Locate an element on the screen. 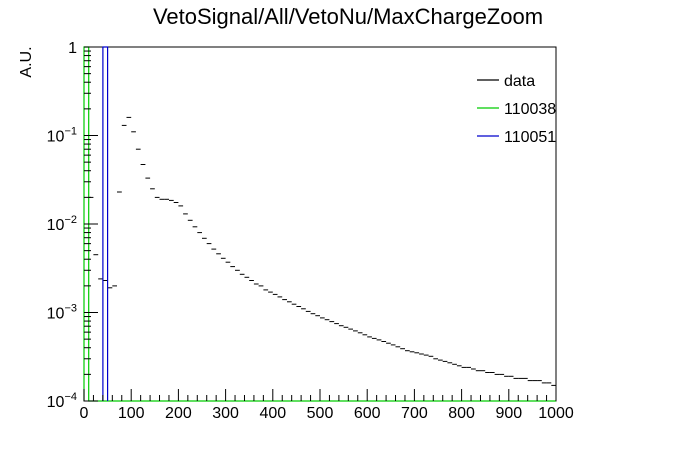 The width and height of the screenshot is (696, 472). y-axis-label: A.U. is located at coordinates (26, 61).